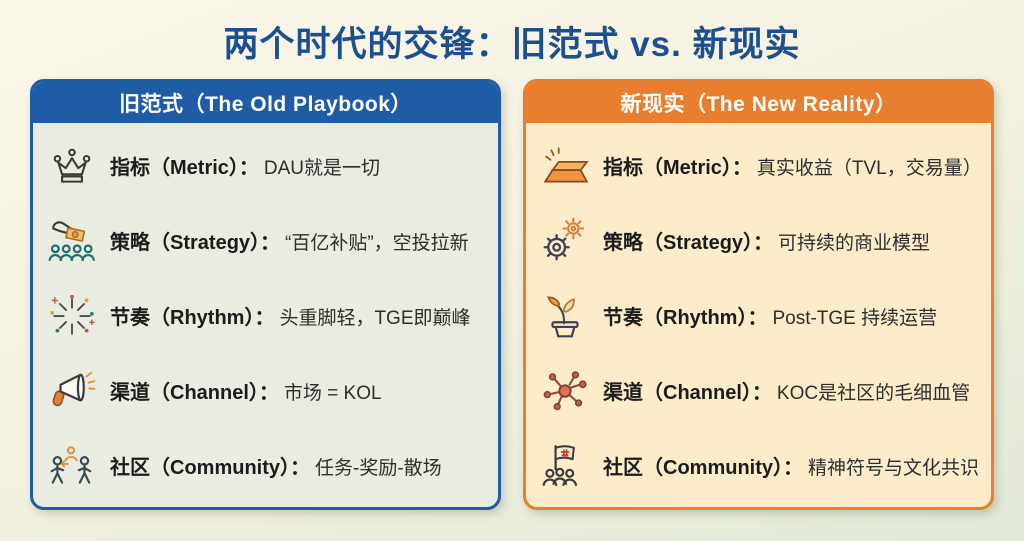 This screenshot has height=541, width=1024. I want to click on row-value: “百亿补贴”，空投拉新, so click(377, 243).